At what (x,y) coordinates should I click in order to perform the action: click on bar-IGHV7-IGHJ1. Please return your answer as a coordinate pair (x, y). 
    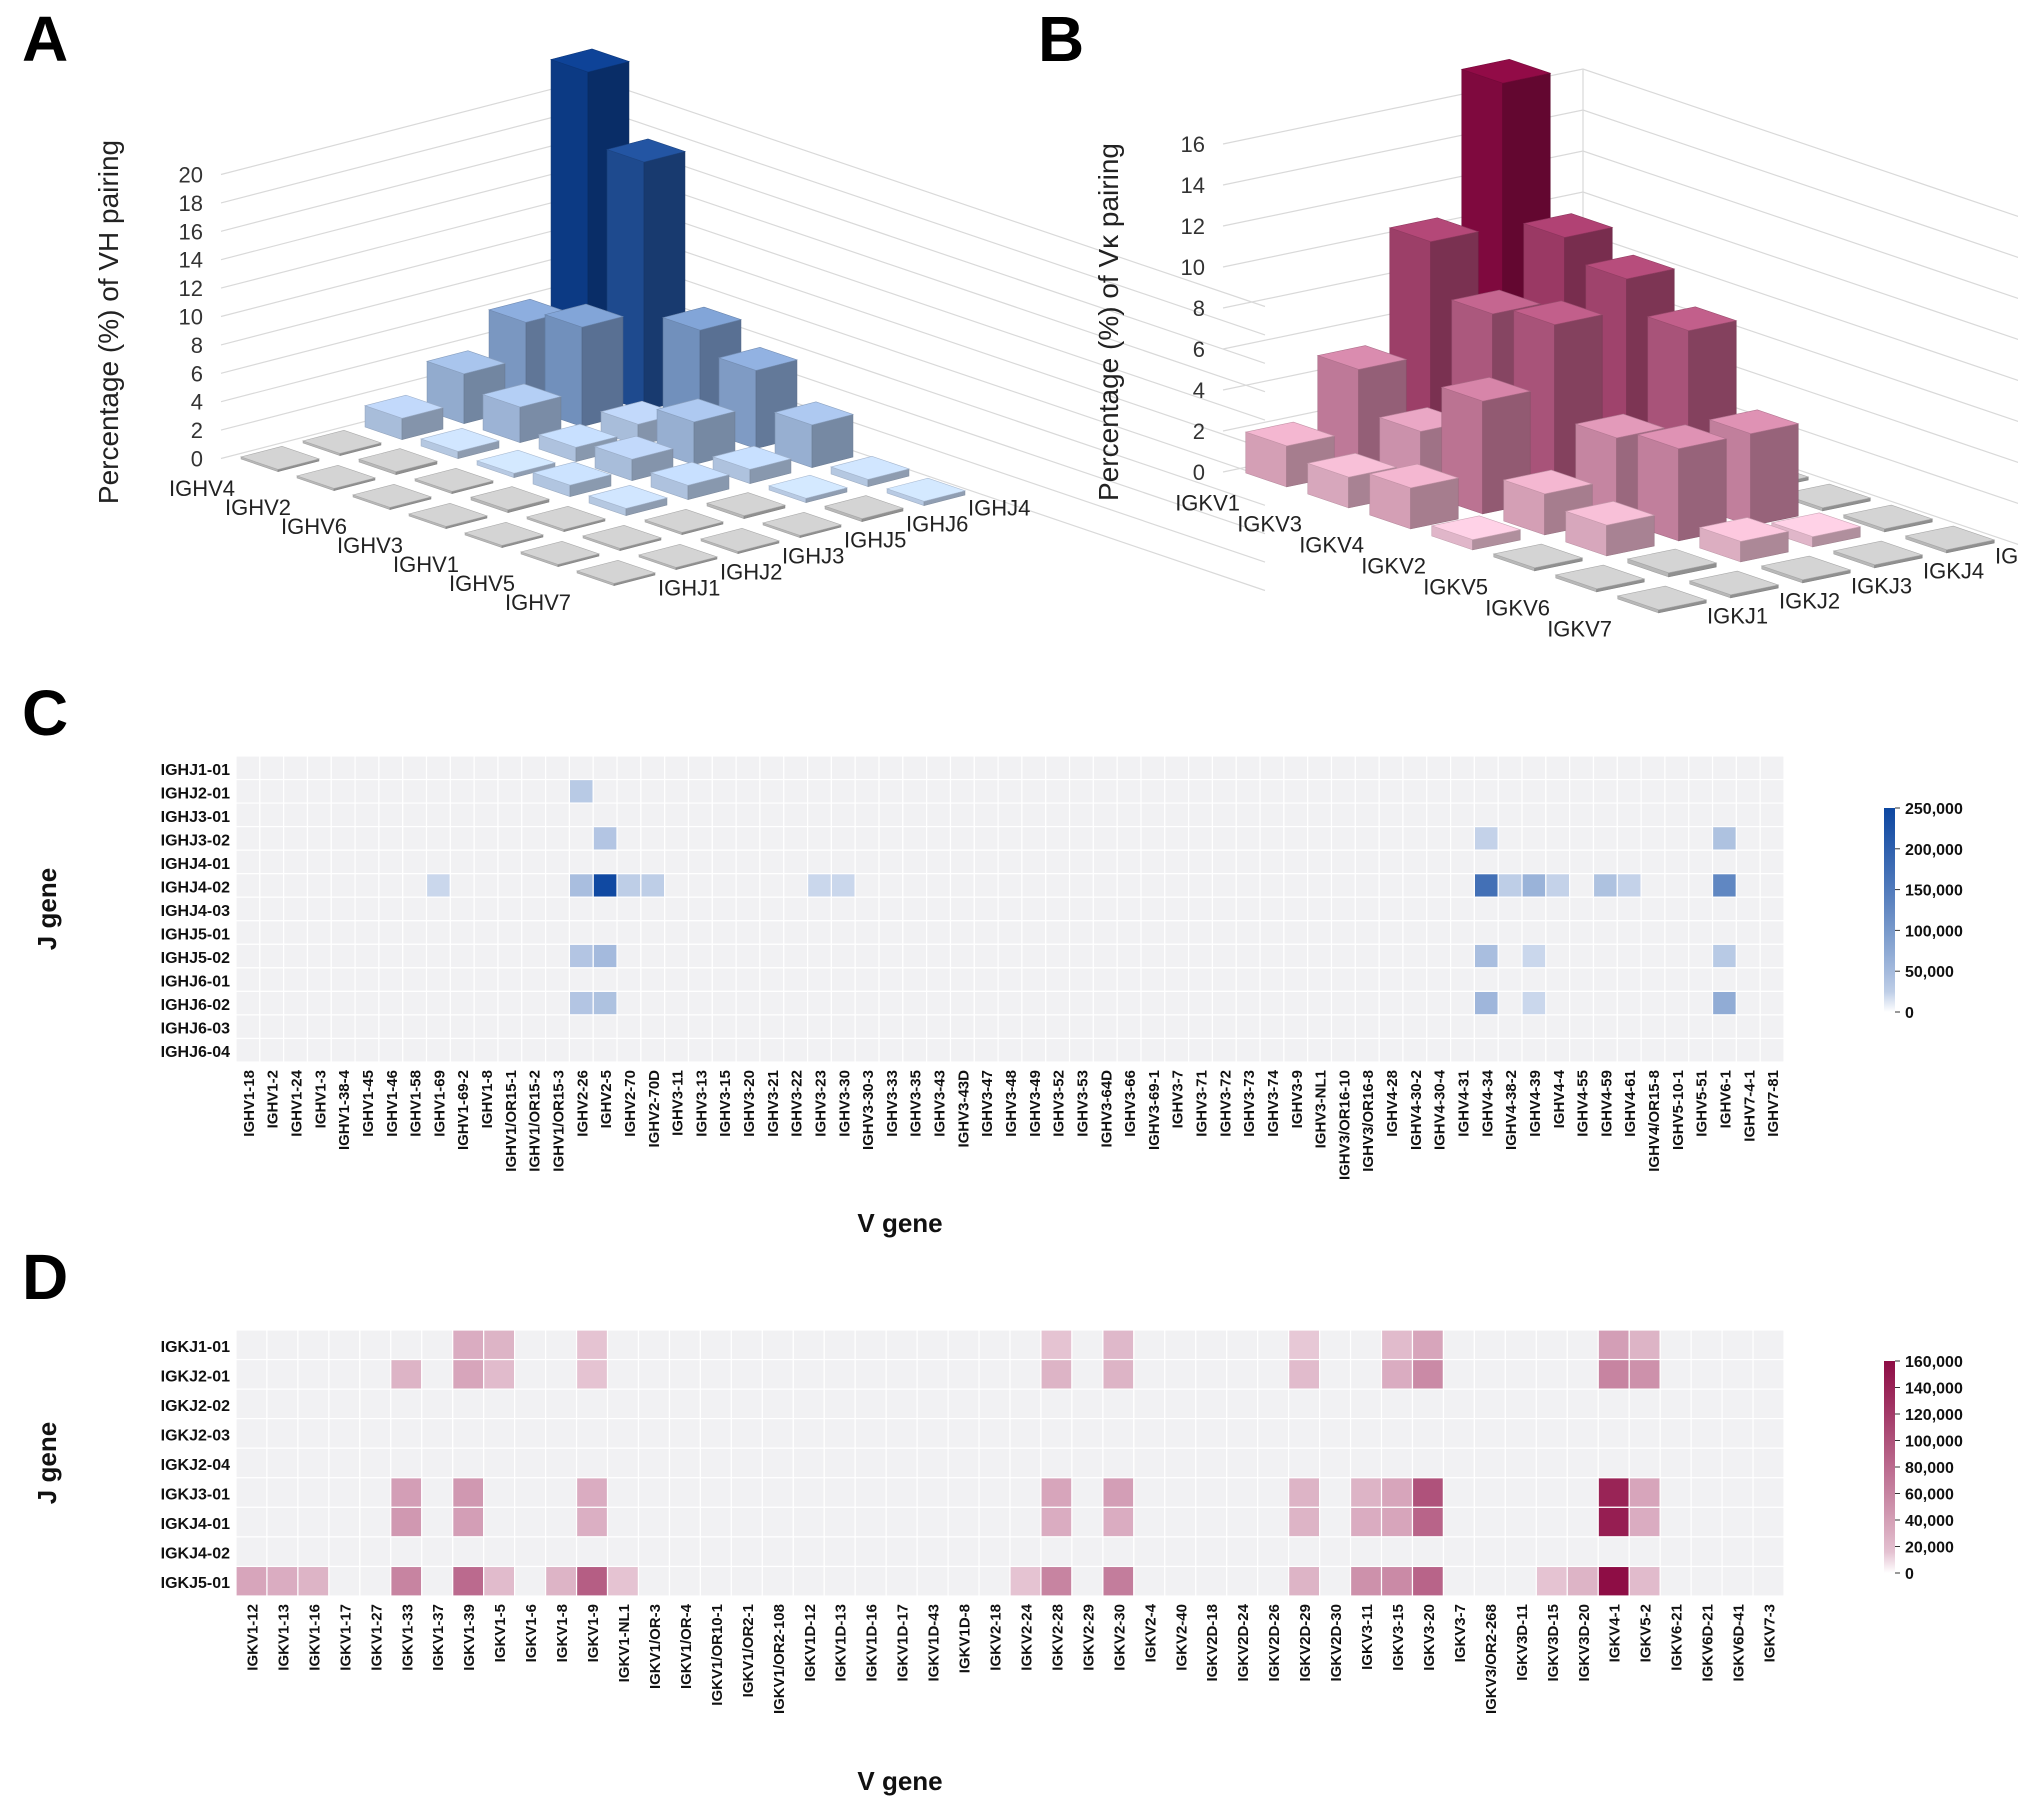
    Looking at the image, I should click on (616, 573).